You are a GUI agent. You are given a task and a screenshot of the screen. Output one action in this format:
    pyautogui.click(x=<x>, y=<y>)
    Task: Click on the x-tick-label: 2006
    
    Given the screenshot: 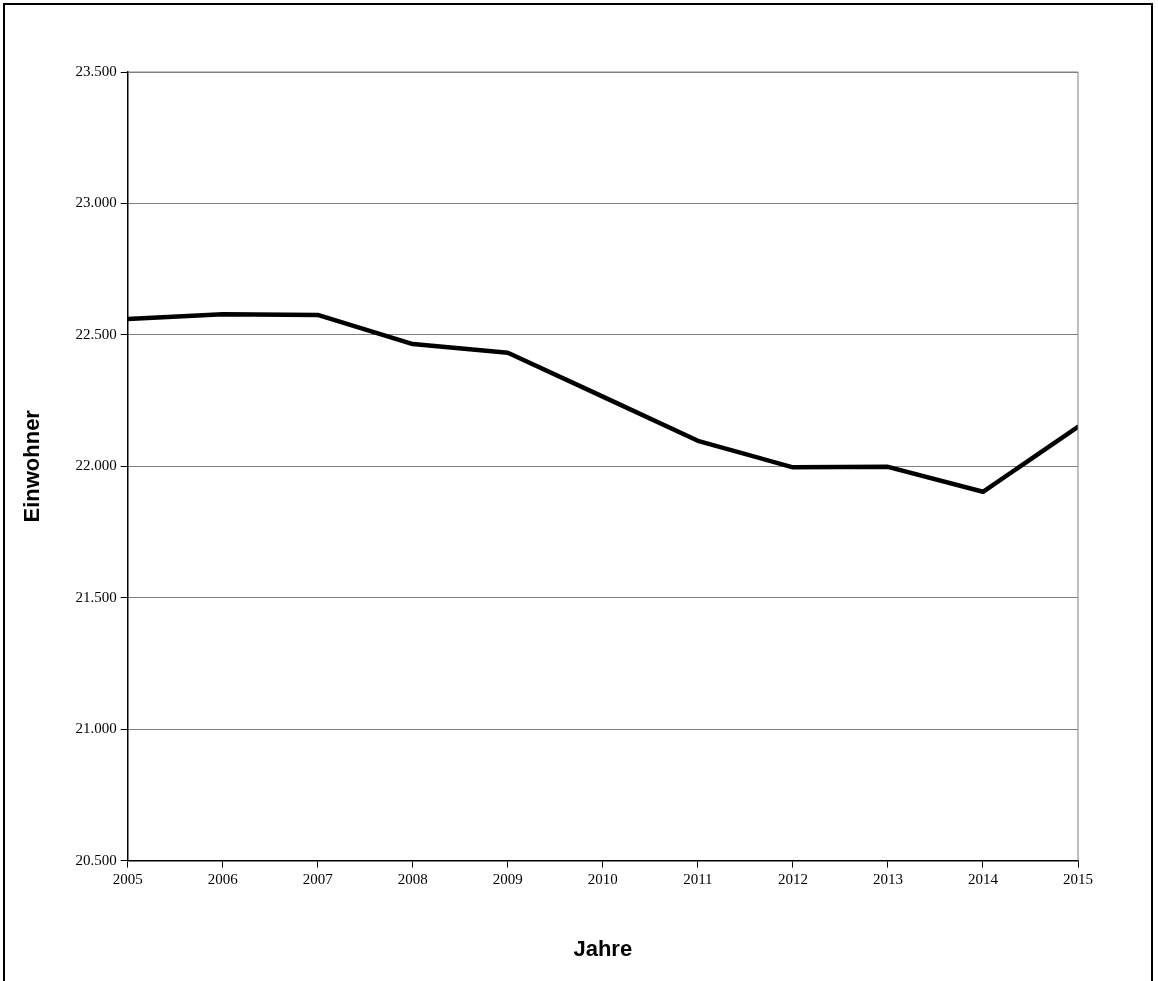 What is the action you would take?
    pyautogui.click(x=223, y=878)
    